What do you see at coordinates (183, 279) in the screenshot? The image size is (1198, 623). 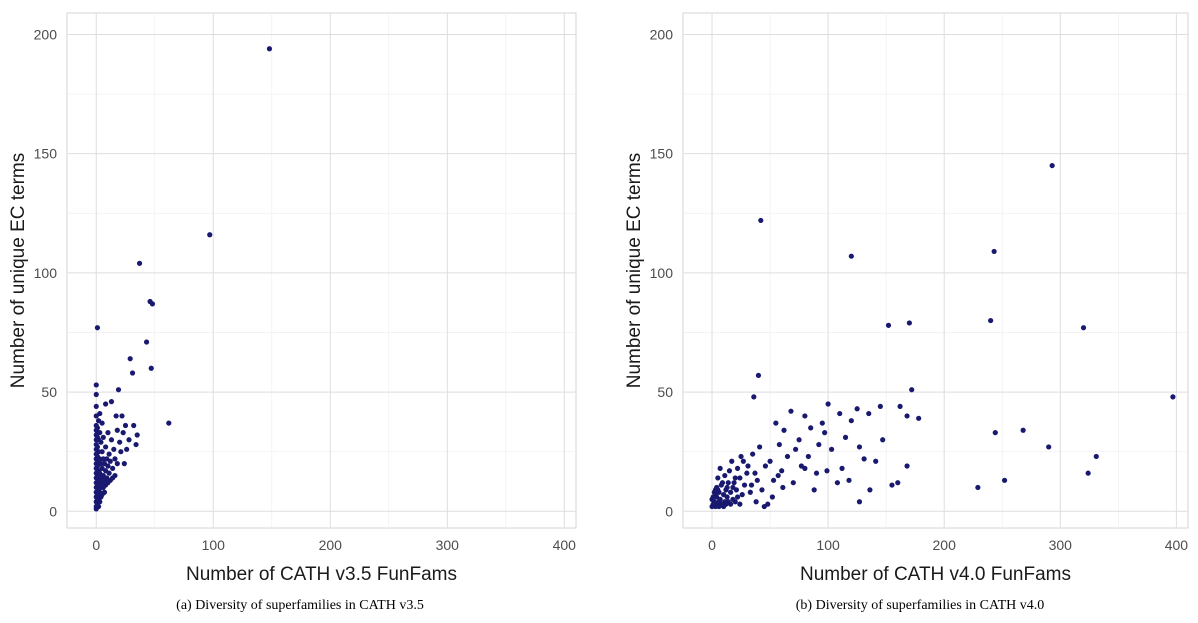 I see `points-a` at bounding box center [183, 279].